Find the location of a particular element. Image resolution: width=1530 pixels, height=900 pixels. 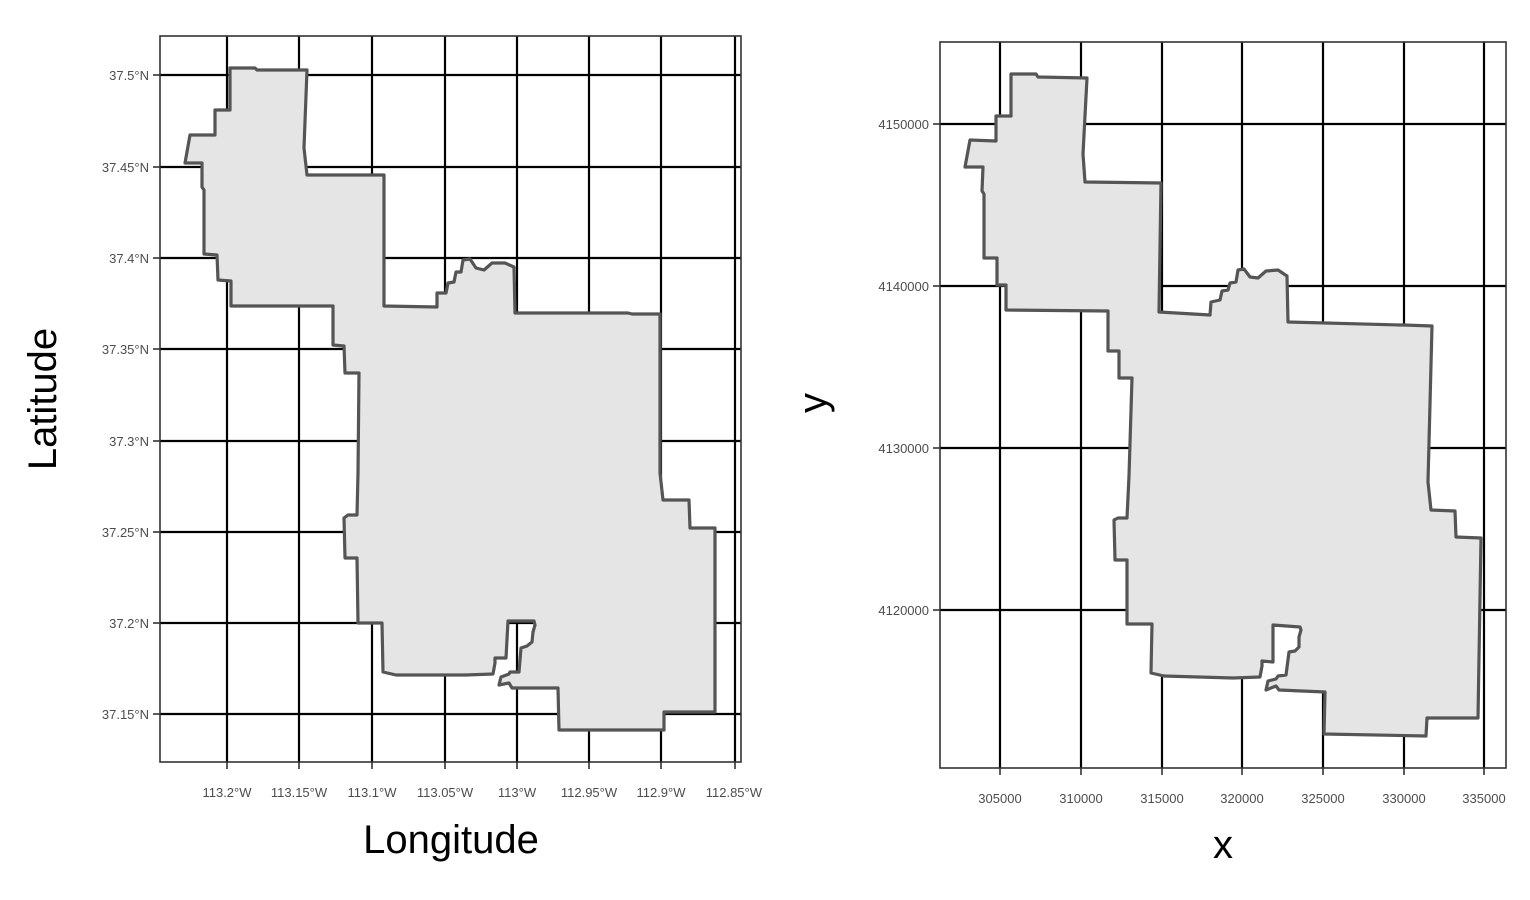

left-x-axis-title: Longitude is located at coordinates (451, 840).